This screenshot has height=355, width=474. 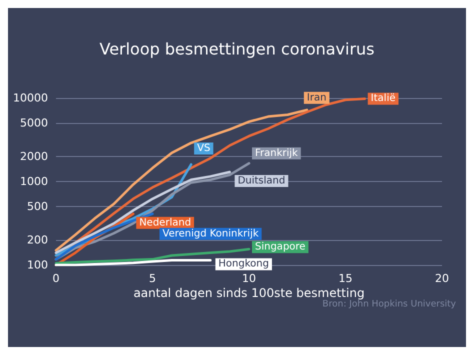 What do you see at coordinates (237, 49) in the screenshot?
I see `chart-title: Verloop besmettingen coronavirus` at bounding box center [237, 49].